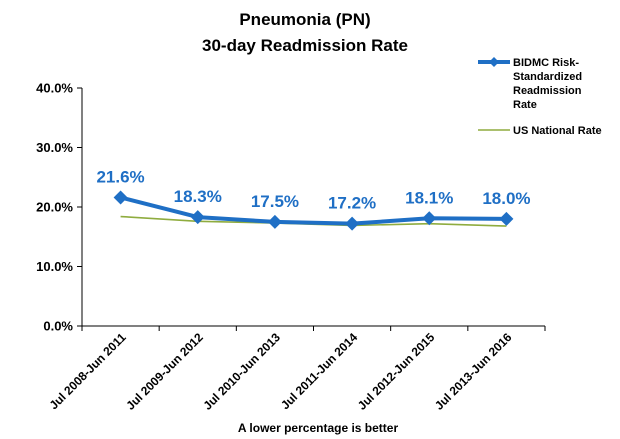 The width and height of the screenshot is (620, 439). I want to click on x-tick-label: Jul 2012-Jun 2015, so click(396, 371).